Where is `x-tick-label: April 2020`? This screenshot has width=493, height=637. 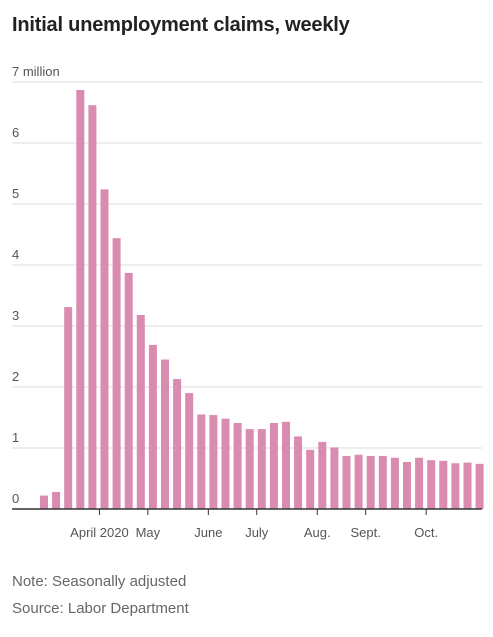 x-tick-label: April 2020 is located at coordinates (99, 532).